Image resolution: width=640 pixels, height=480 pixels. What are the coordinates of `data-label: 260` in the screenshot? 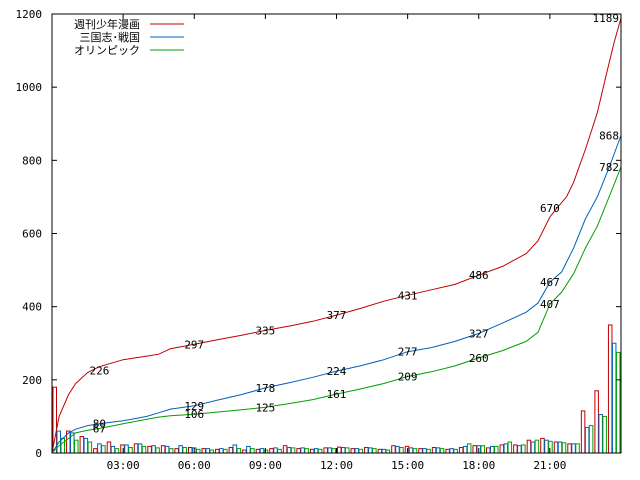 It's located at (479, 358).